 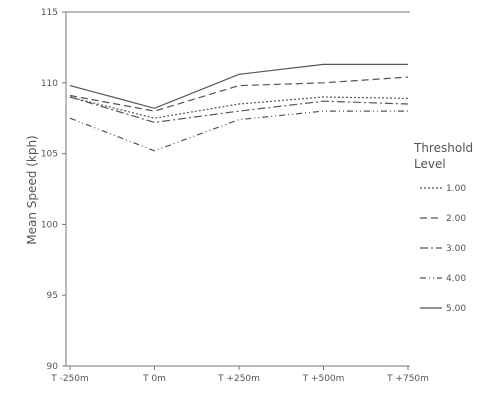 What do you see at coordinates (443, 148) in the screenshot?
I see `legend-title-line1: Threshold` at bounding box center [443, 148].